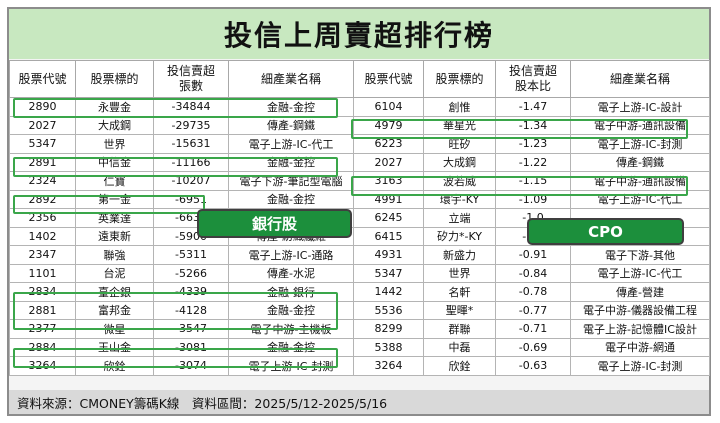 This screenshot has width=720, height=423. What do you see at coordinates (459, 199) in the screenshot?
I see `cell-name-2: 環宇-KY` at bounding box center [459, 199].